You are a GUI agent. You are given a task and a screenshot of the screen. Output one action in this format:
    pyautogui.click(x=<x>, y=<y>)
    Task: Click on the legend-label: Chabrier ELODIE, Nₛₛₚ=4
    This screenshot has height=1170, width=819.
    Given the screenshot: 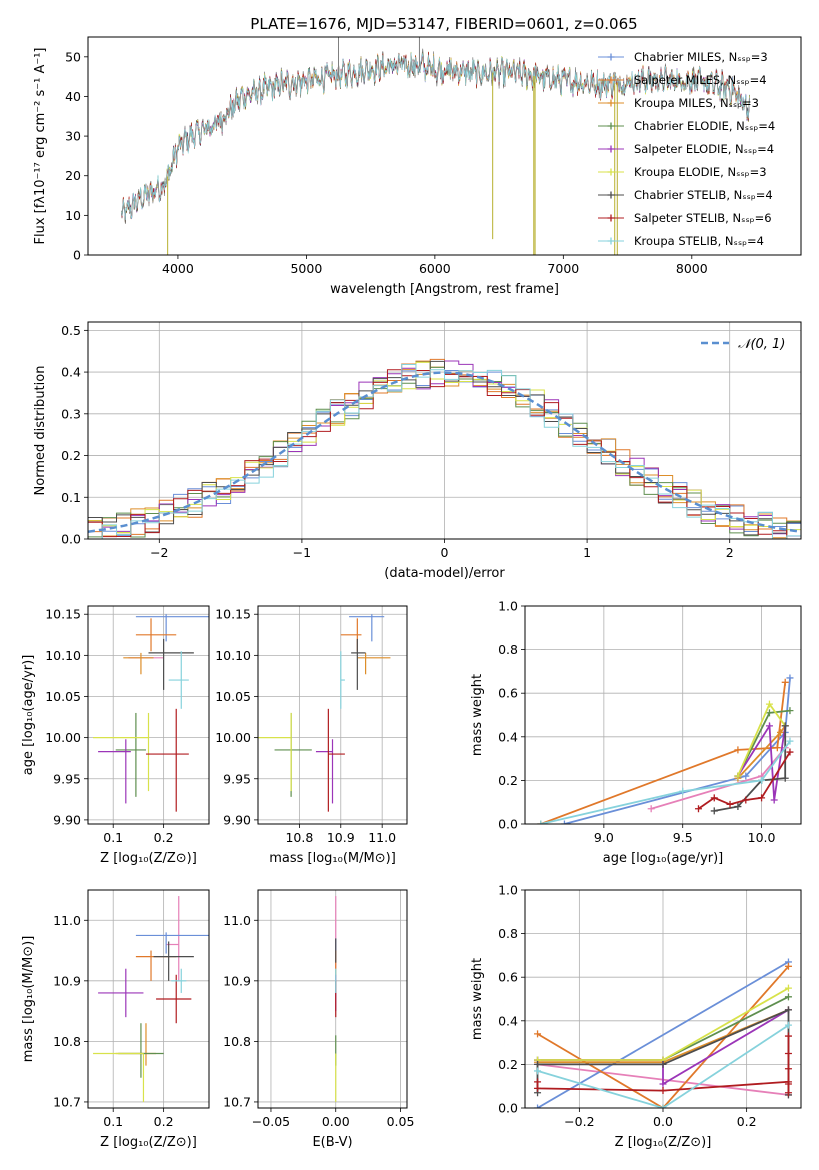 What is the action you would take?
    pyautogui.click(x=704, y=126)
    